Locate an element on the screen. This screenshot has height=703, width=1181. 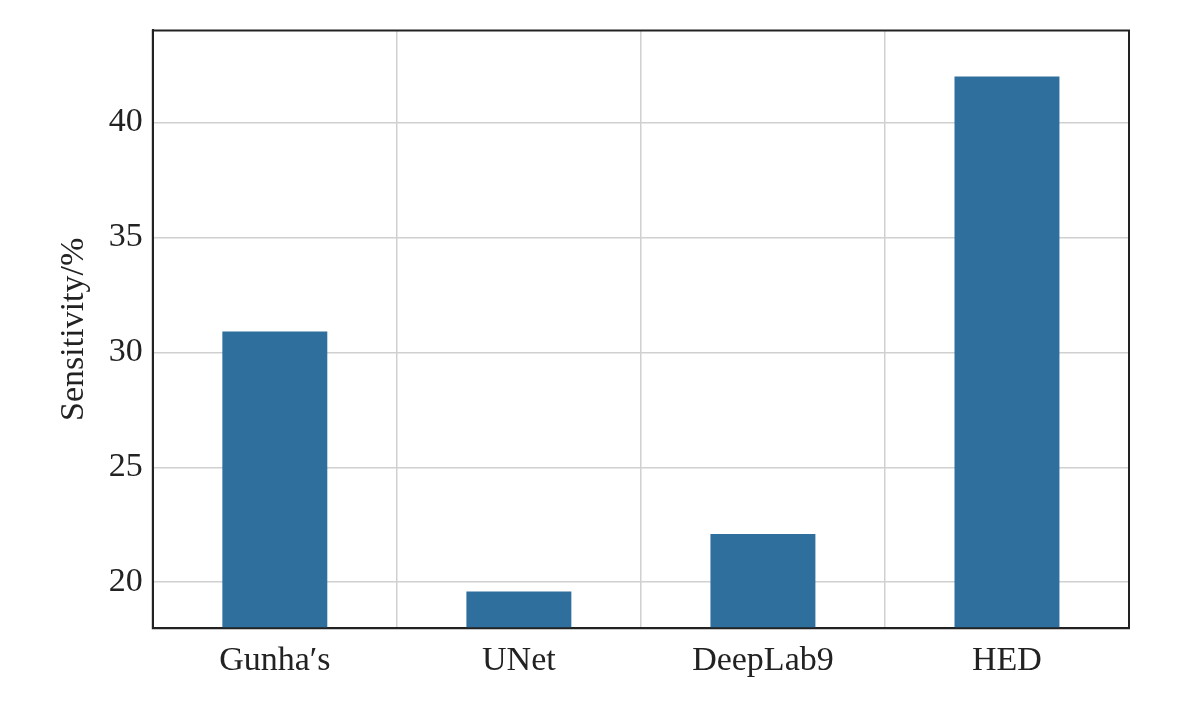
y-tick-label: 25 is located at coordinates (125, 465).